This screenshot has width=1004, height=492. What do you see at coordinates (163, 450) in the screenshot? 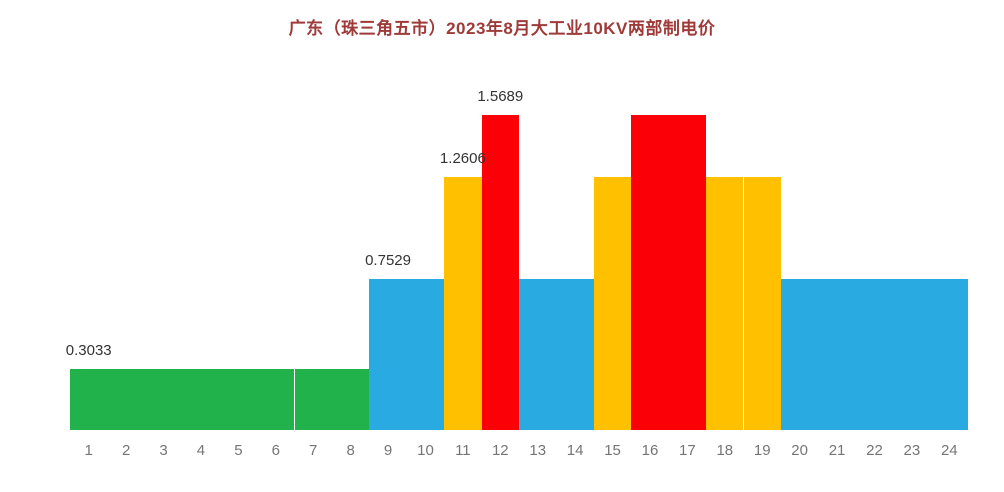
I see `x-tick-3: 3` at bounding box center [163, 450].